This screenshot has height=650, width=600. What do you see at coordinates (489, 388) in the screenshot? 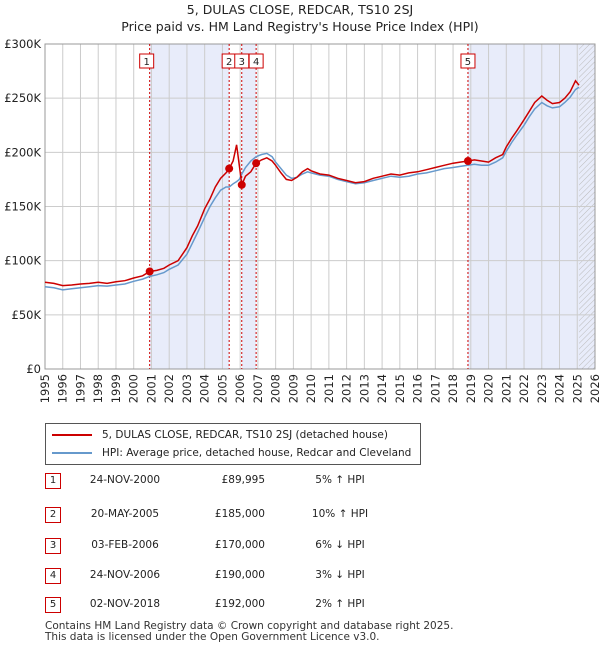
I see `x-tick-label: 2020` at bounding box center [489, 388].